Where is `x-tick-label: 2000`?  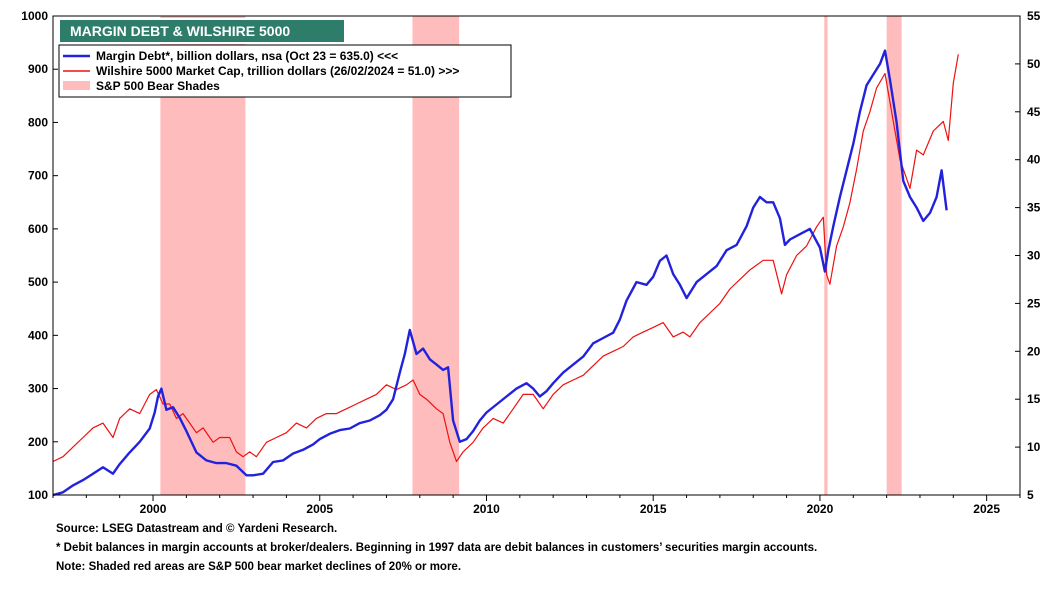
x-tick-label: 2000 is located at coordinates (153, 508).